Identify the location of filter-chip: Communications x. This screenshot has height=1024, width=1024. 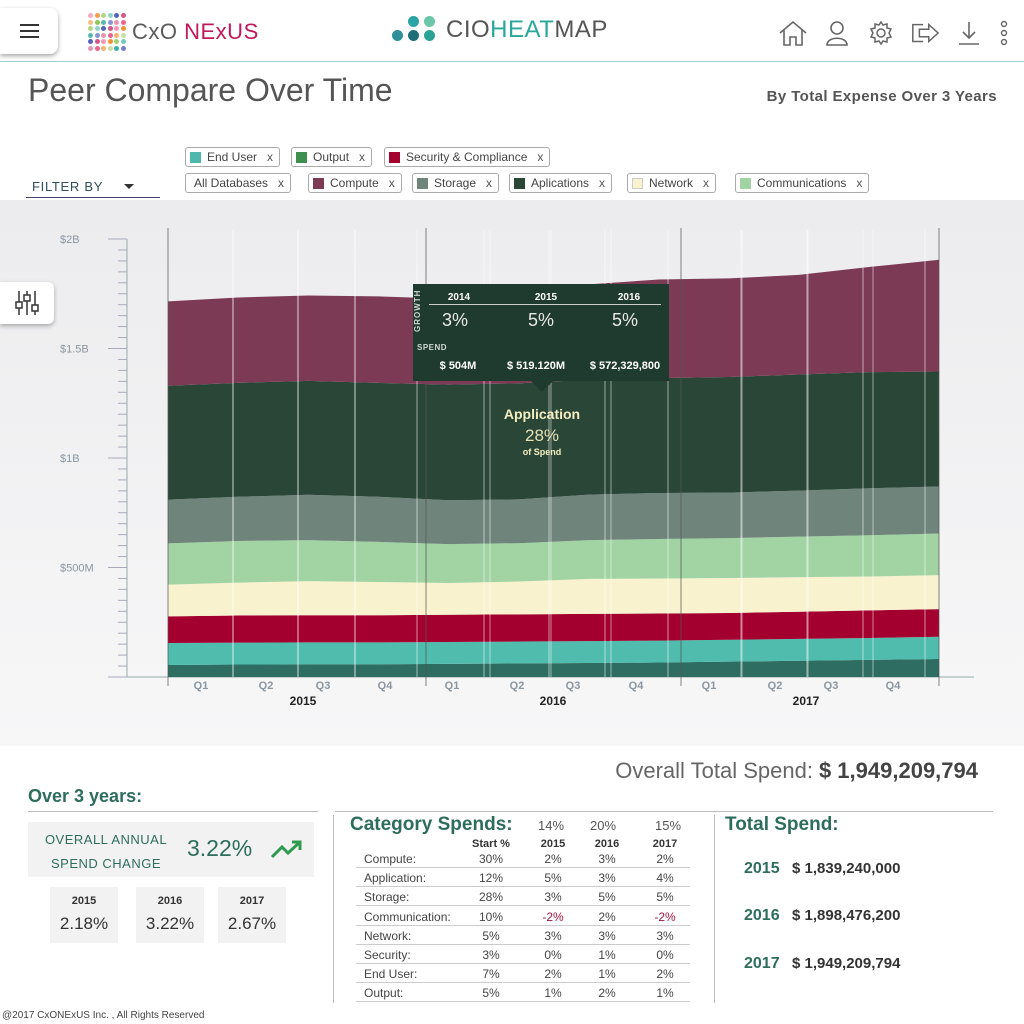
(802, 183).